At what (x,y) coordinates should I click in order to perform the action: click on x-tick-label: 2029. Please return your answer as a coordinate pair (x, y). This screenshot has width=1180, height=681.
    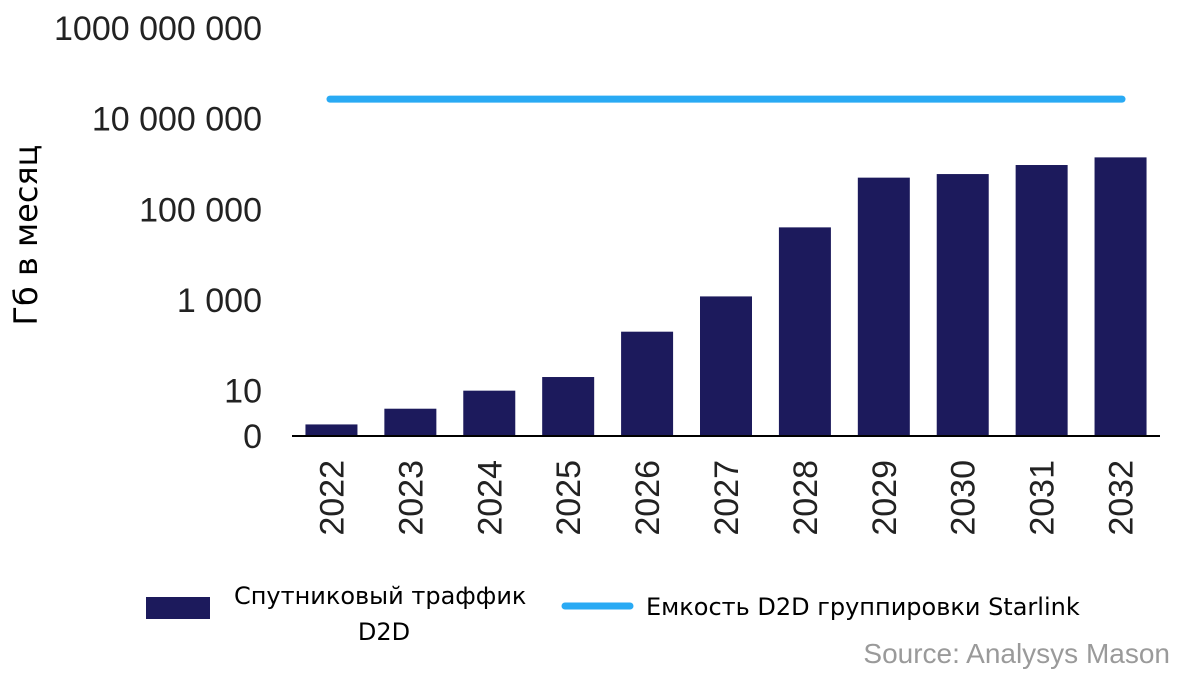
    Looking at the image, I should click on (885, 498).